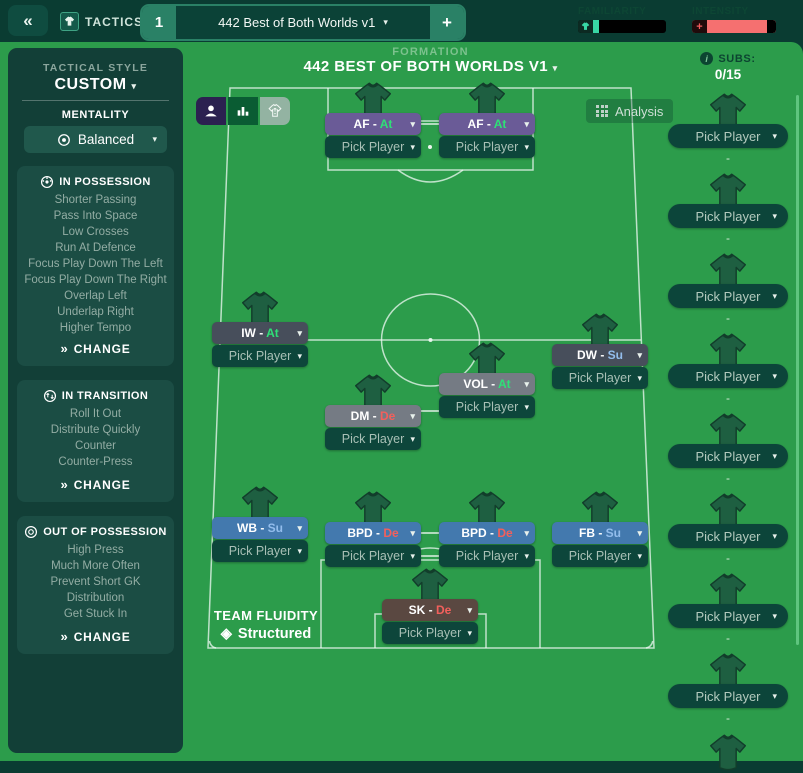 The width and height of the screenshot is (803, 773). Describe the element at coordinates (266, 615) in the screenshot. I see `team-fluidity-label: TEAM FLUIDITY` at that location.